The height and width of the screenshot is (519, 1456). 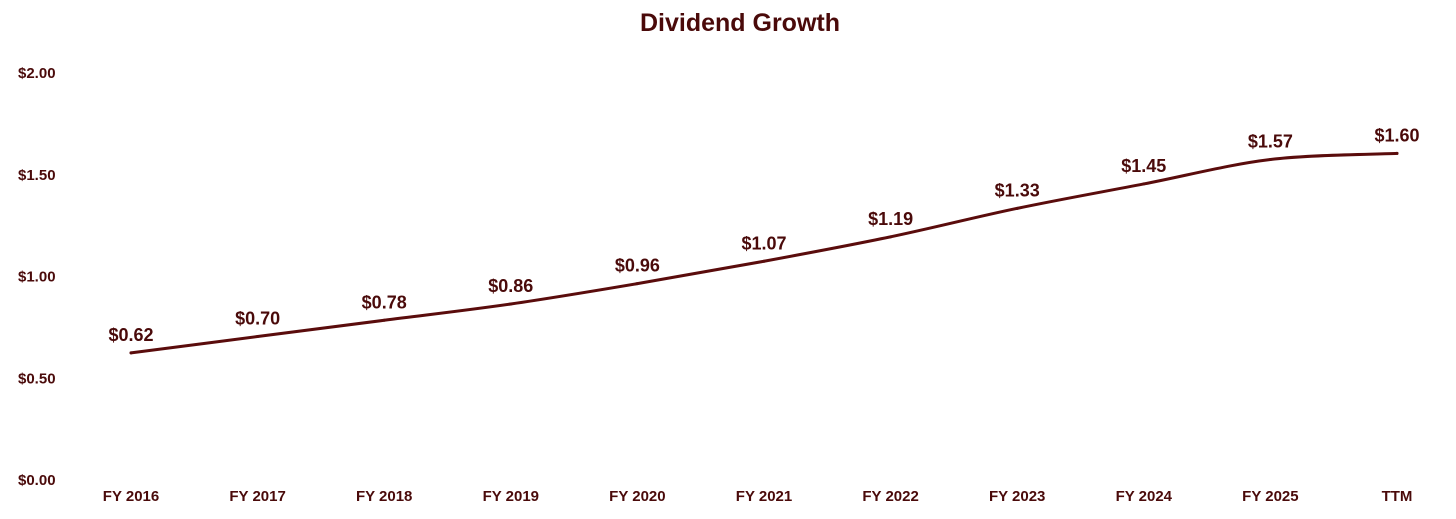 What do you see at coordinates (384, 302) in the screenshot?
I see `data-label: $0.78` at bounding box center [384, 302].